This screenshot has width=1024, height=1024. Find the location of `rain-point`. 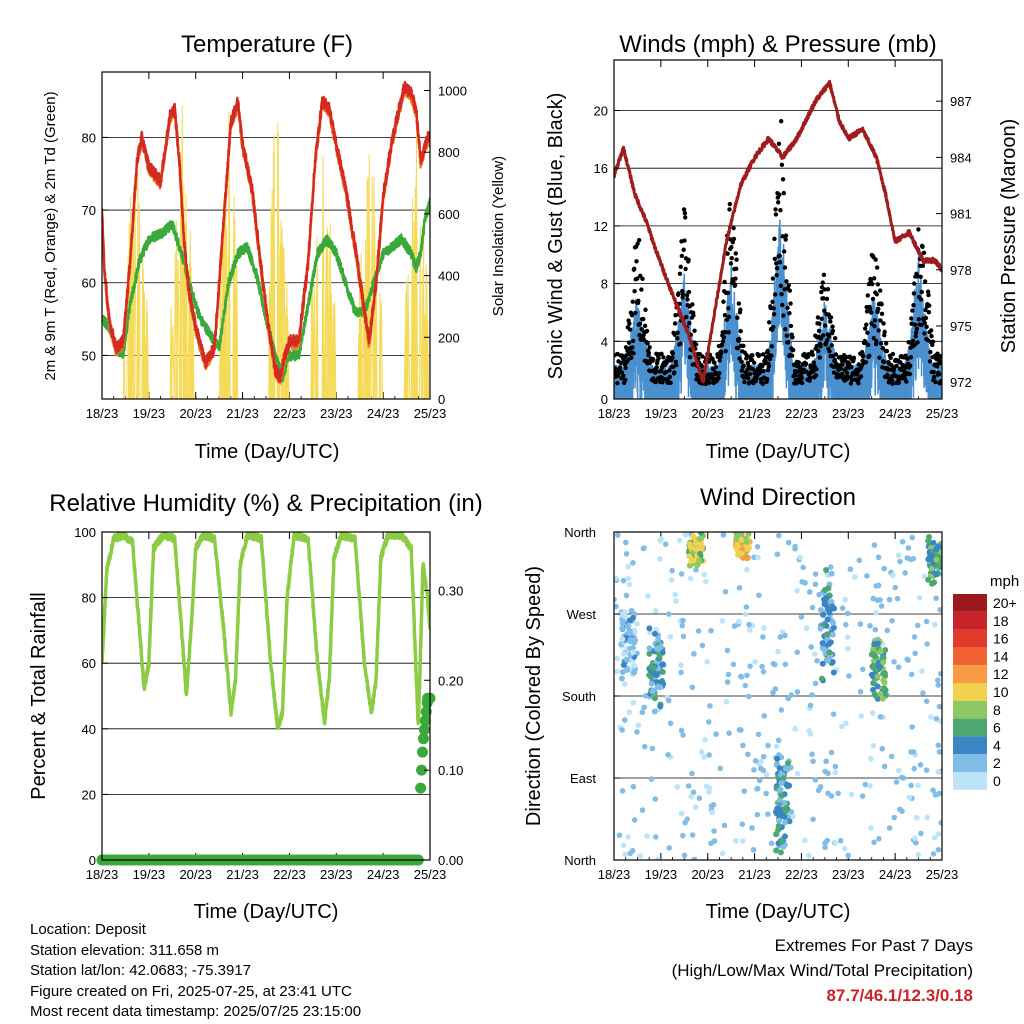

rain-point is located at coordinates (423, 752).